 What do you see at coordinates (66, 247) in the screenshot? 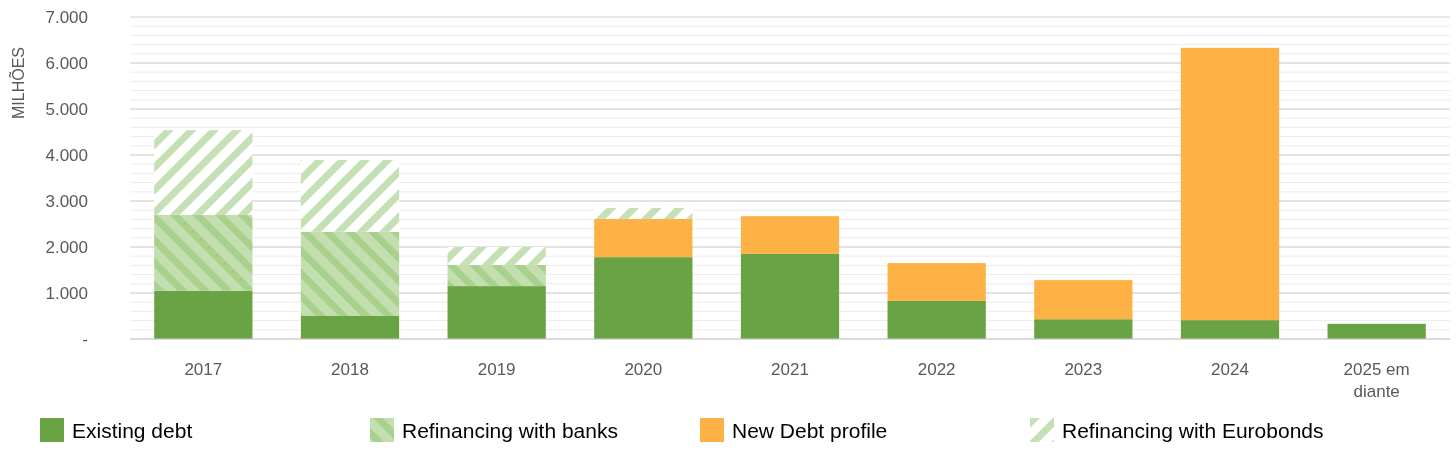
I see `y-tick-label: 2.000` at bounding box center [66, 247].